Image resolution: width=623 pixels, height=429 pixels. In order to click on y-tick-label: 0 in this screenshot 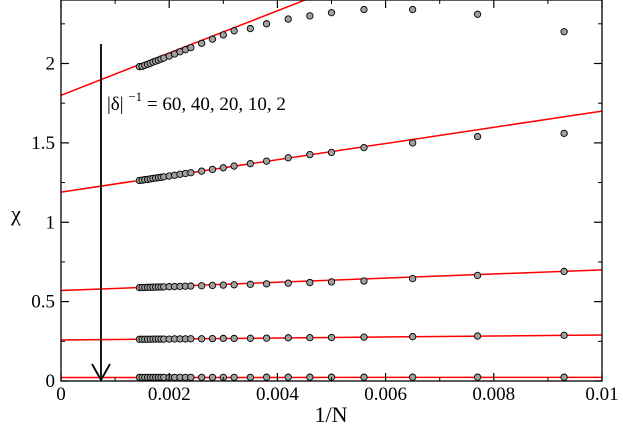, I will do `click(51, 381)`.